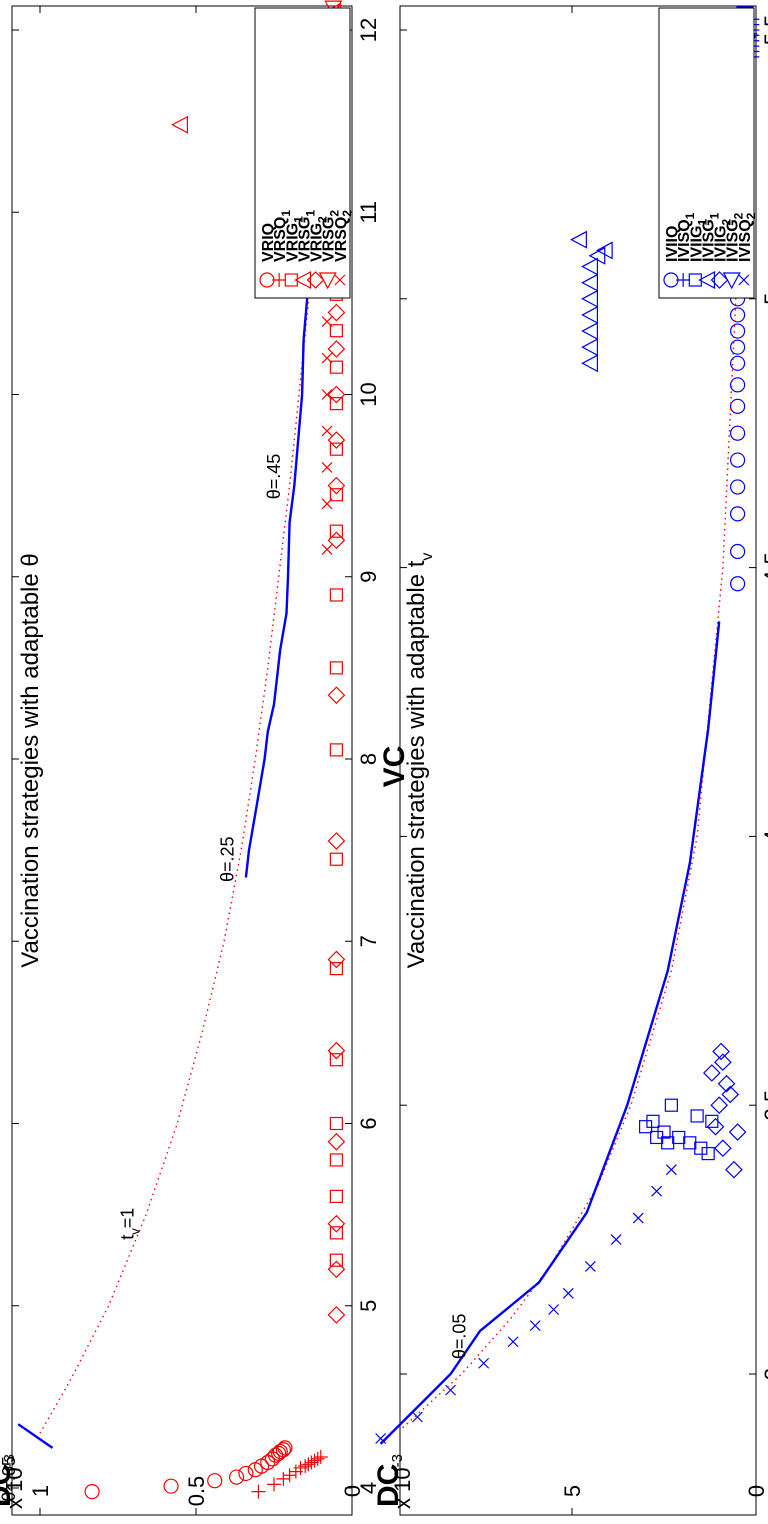 This screenshot has width=768, height=1524. Describe the element at coordinates (402, 1481) in the screenshot. I see `y-multiplier: x 10-3` at that location.